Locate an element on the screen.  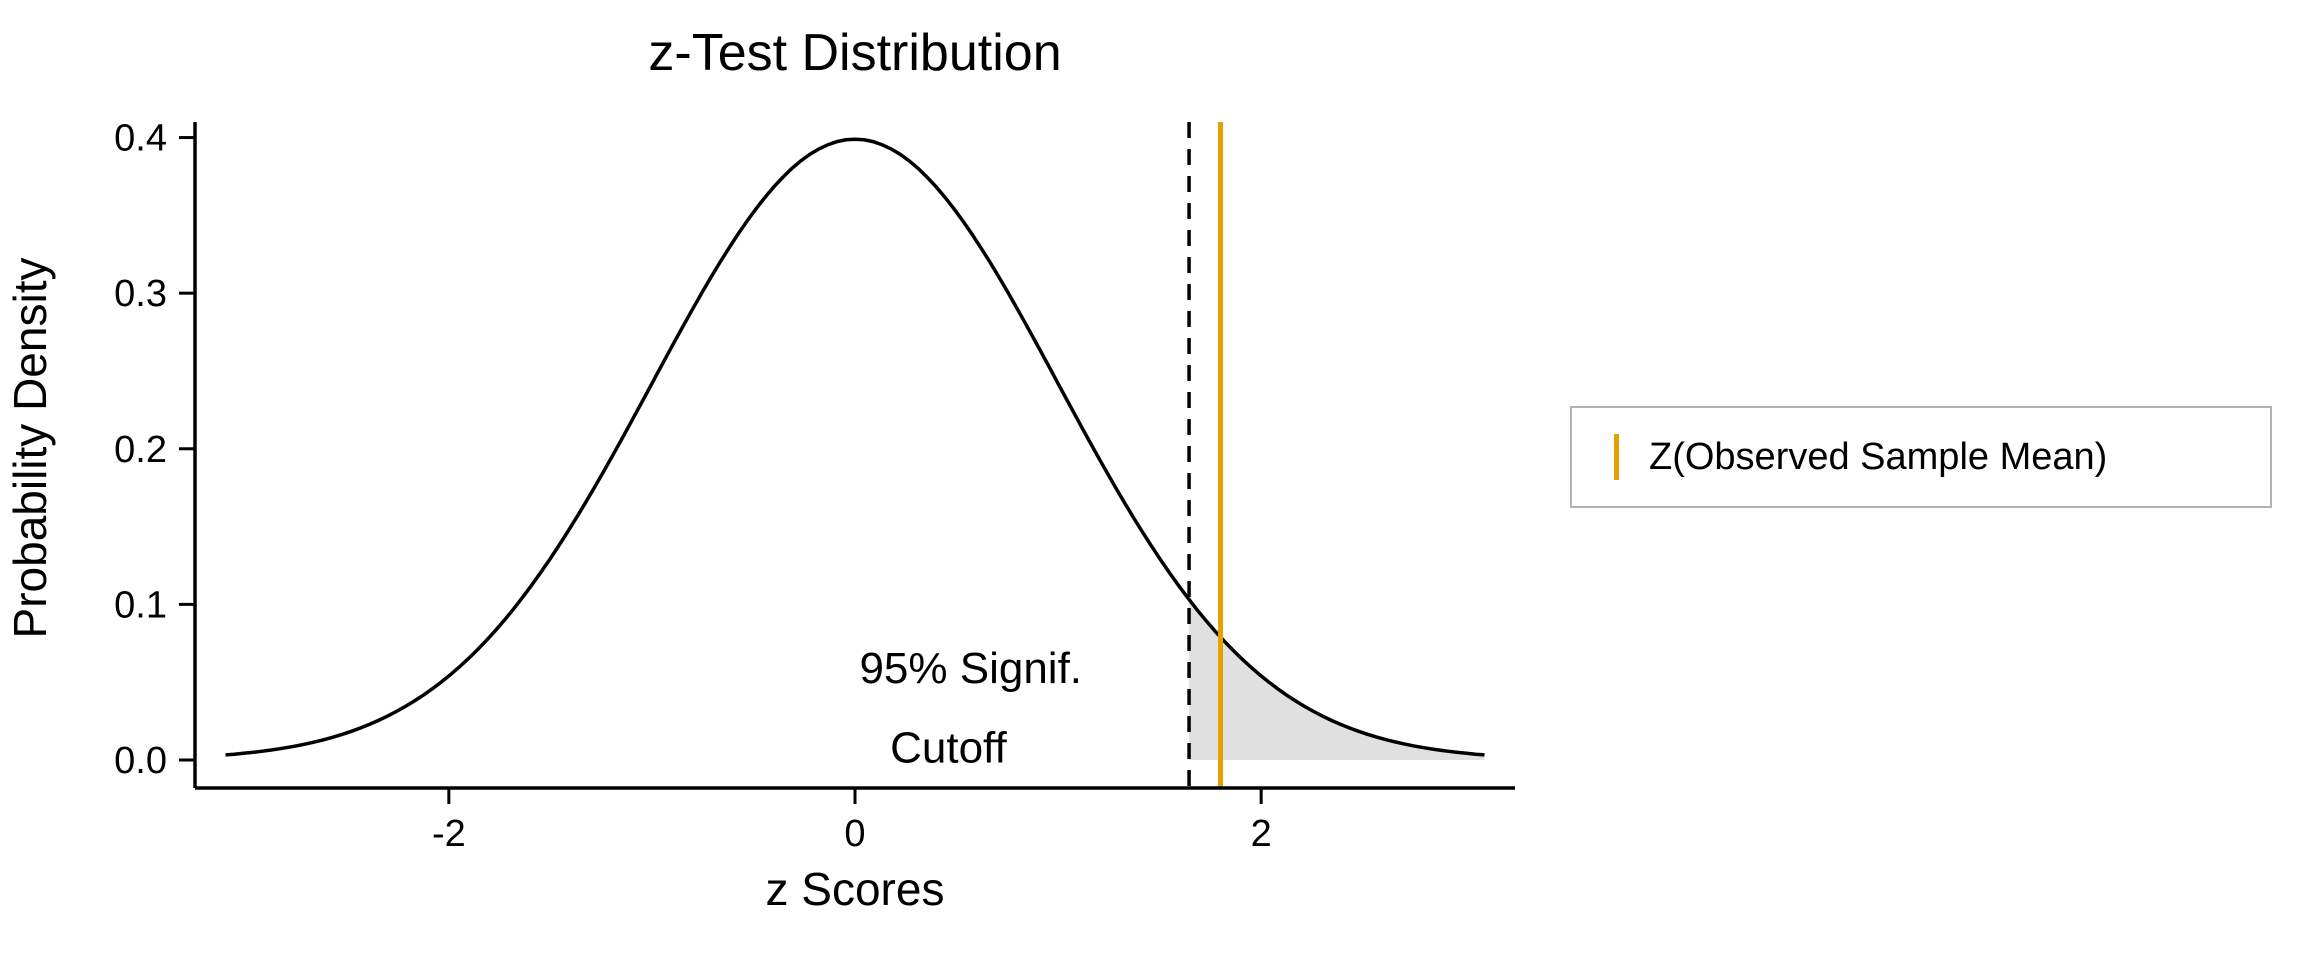
x-tick-label: 0 is located at coordinates (854, 834).